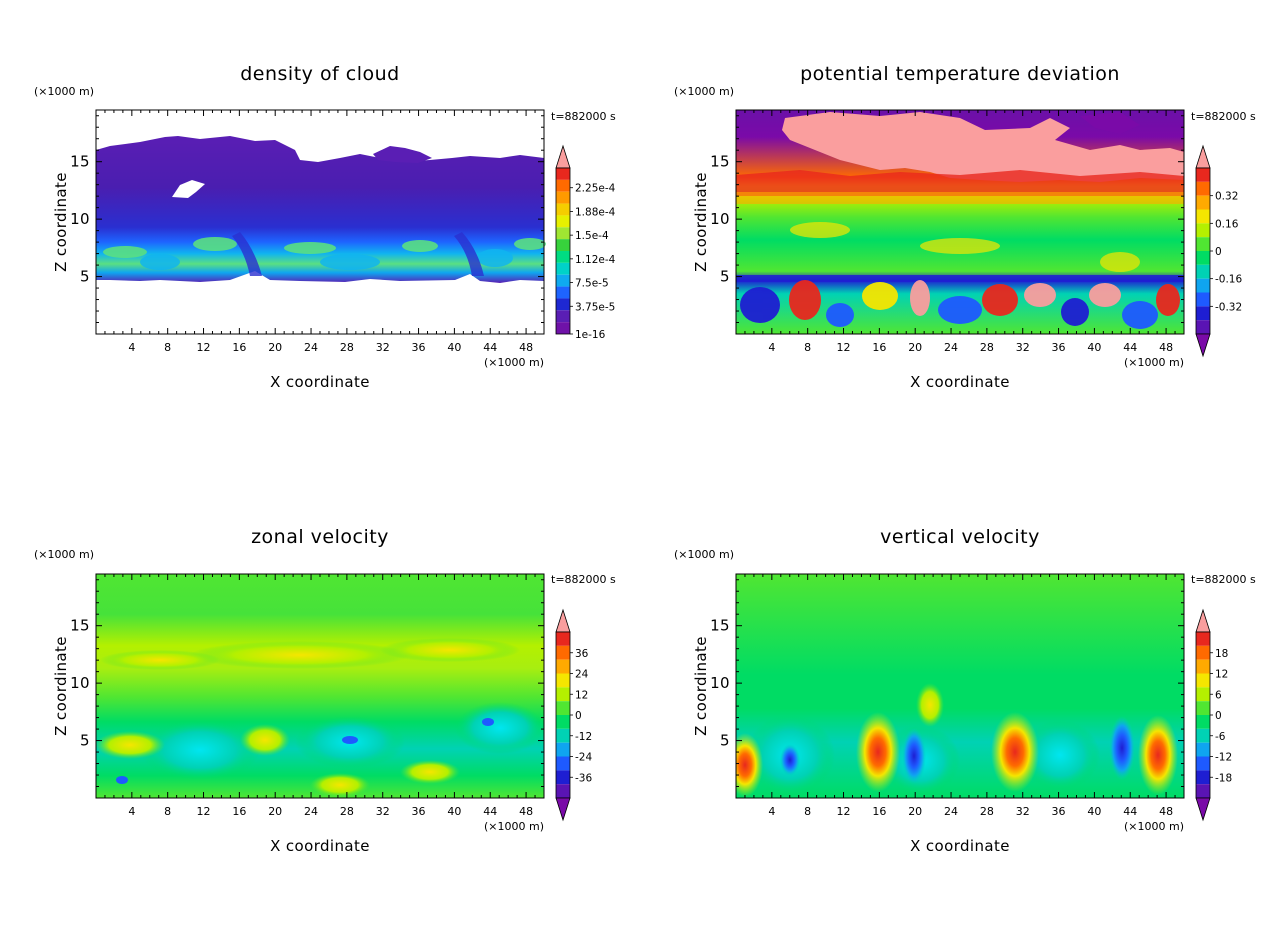  What do you see at coordinates (526, 347) in the screenshot?
I see `x-tick-label: 48` at bounding box center [526, 347].